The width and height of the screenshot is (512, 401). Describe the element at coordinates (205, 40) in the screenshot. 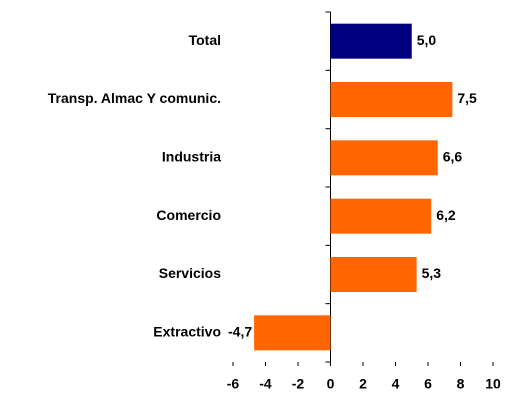

I see `category-label: Total` at that location.